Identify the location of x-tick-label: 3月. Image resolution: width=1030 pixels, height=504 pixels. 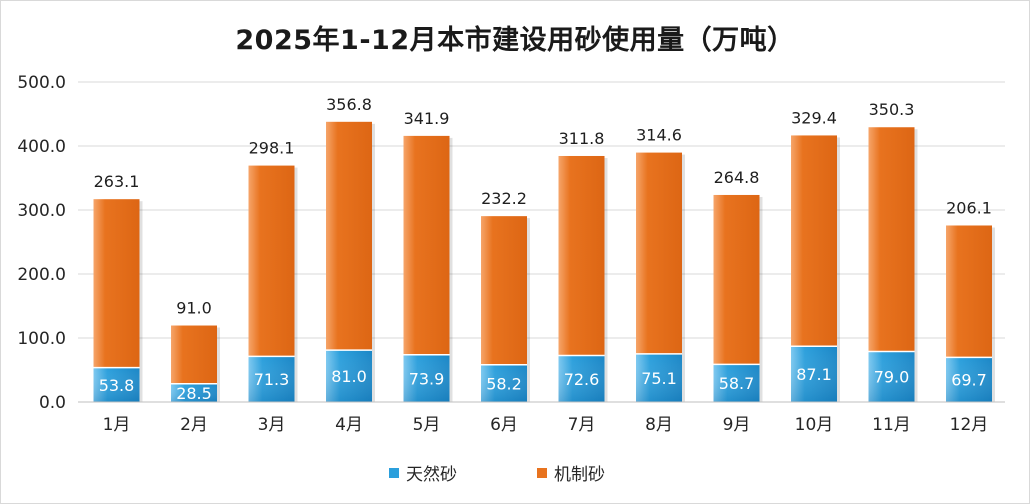
(272, 425).